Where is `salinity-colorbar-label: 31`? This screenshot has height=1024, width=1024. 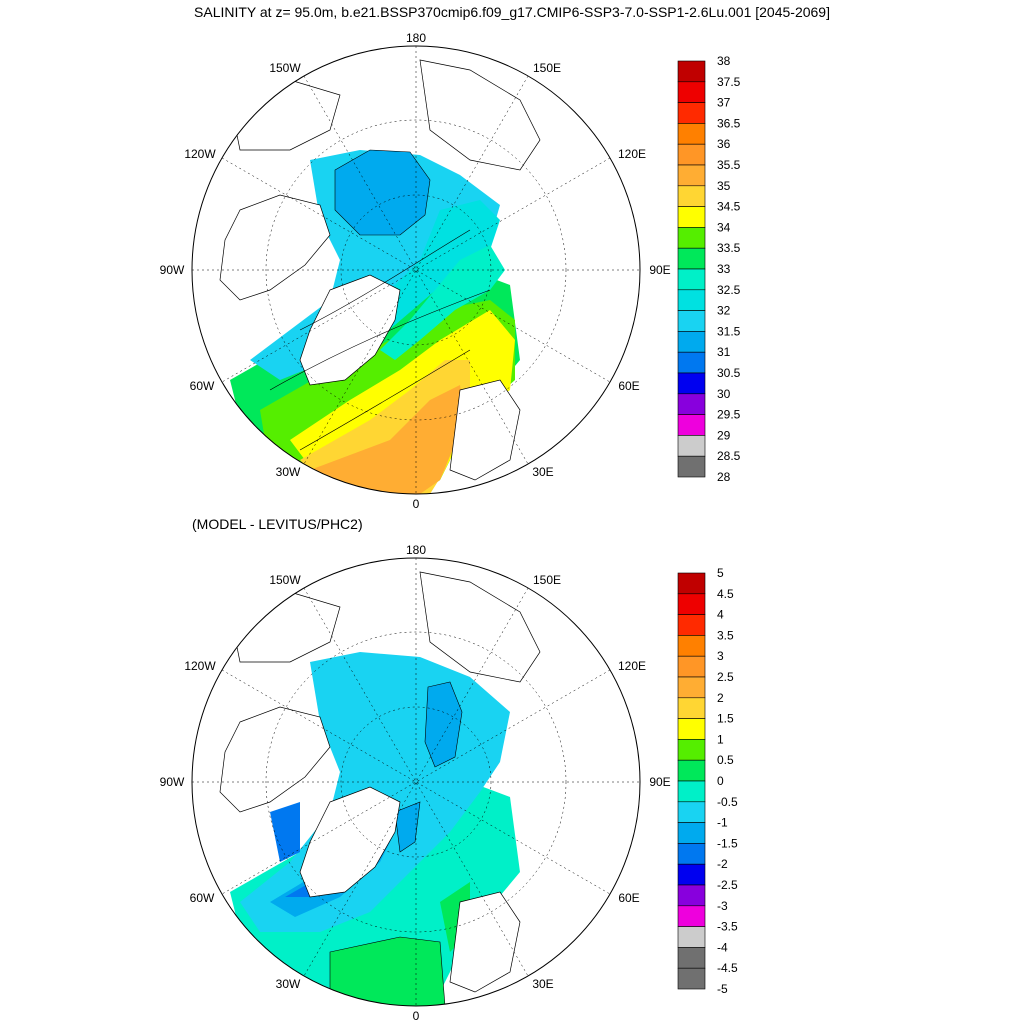
salinity-colorbar-label: 31 is located at coordinates (724, 352).